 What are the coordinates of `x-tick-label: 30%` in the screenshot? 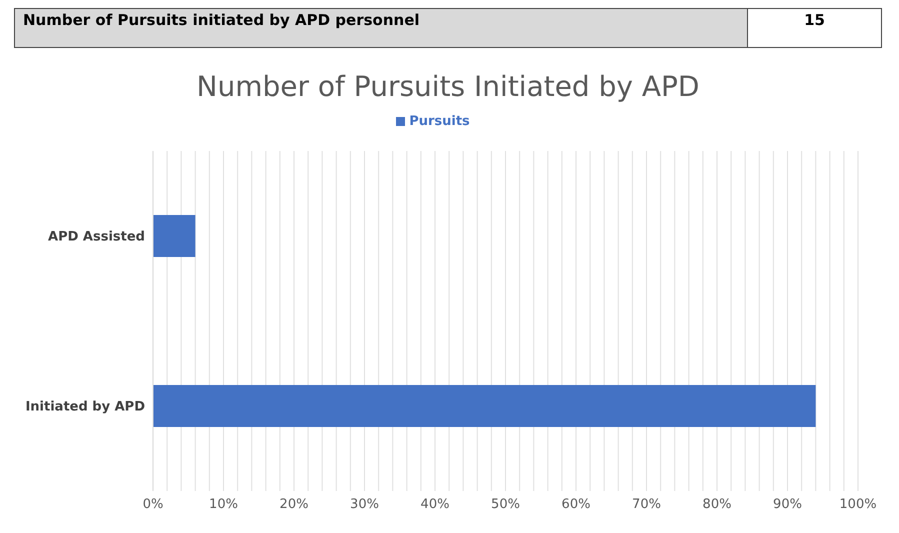 It's located at (364, 504).